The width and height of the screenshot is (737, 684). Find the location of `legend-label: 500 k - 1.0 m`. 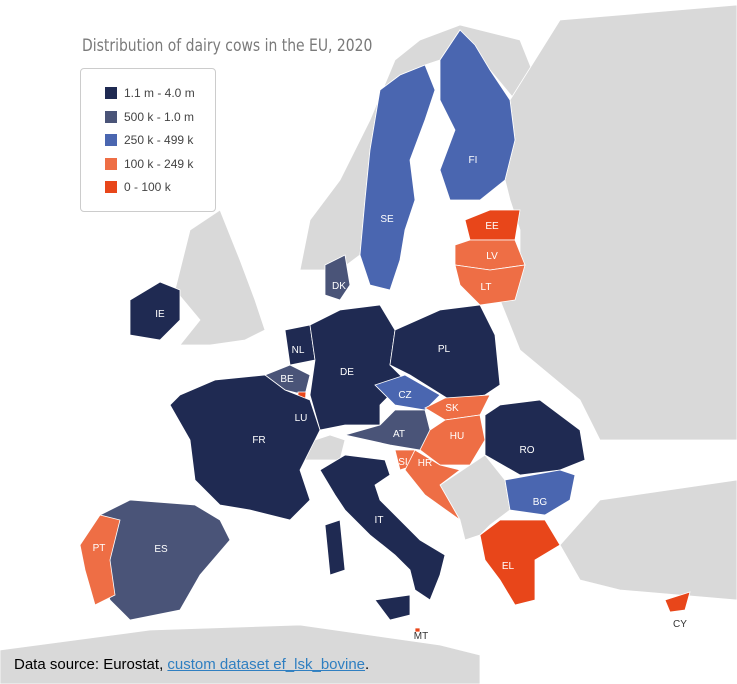

legend-label: 500 k - 1.0 m is located at coordinates (159, 117).